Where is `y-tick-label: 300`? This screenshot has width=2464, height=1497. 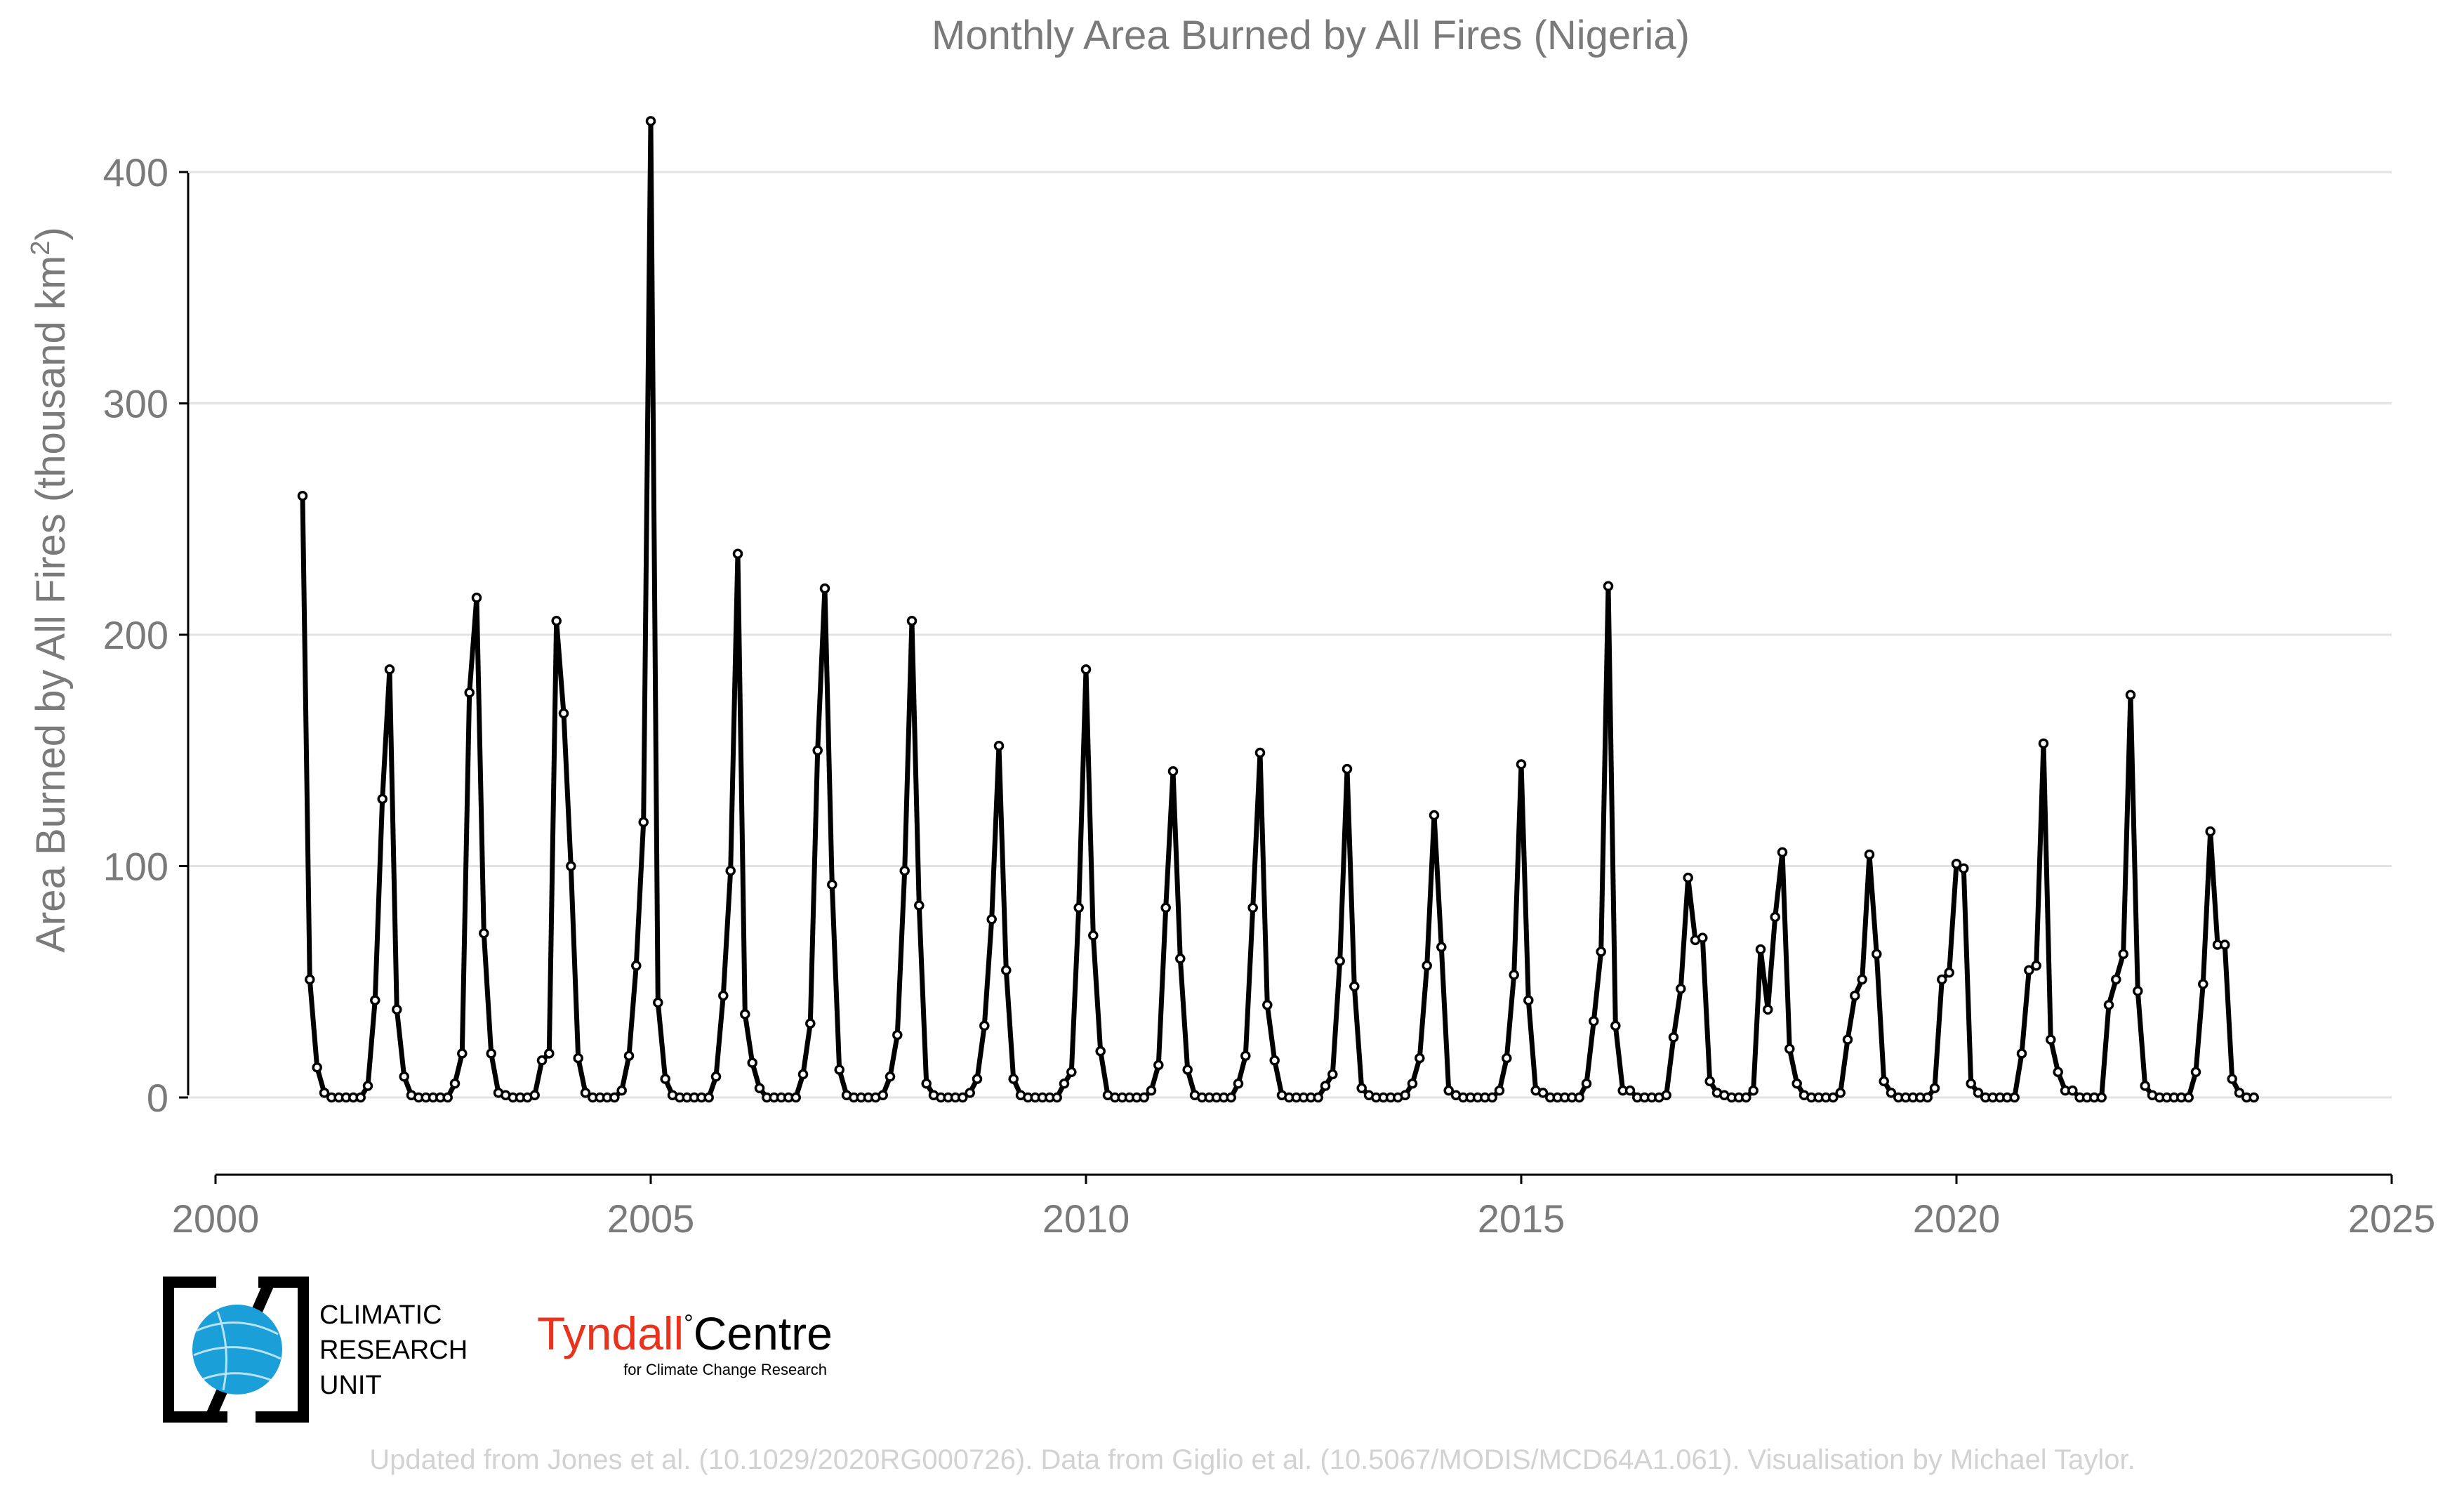 y-tick-label: 300 is located at coordinates (135, 404).